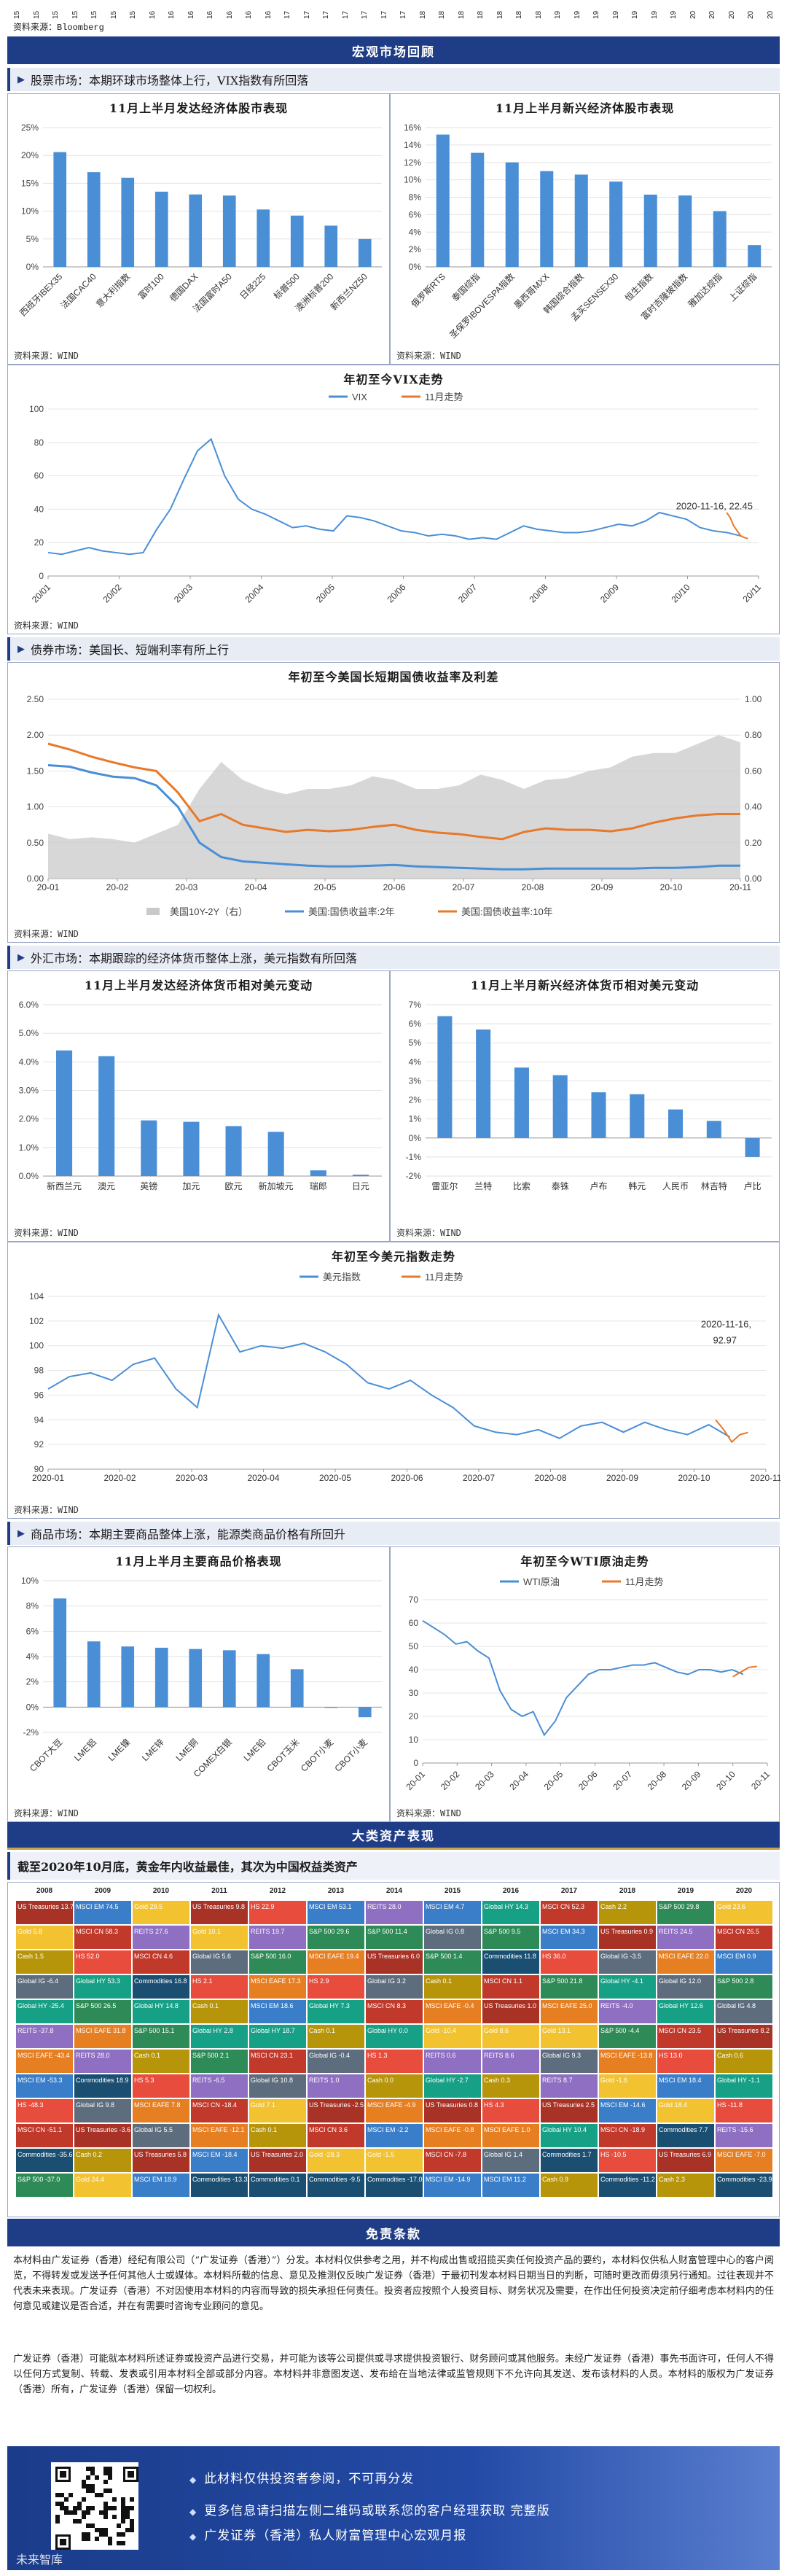 Image resolution: width=787 pixels, height=2576 pixels. Describe the element at coordinates (744, 2185) in the screenshot. I see `asset-cell: Commodities -23.9` at that location.